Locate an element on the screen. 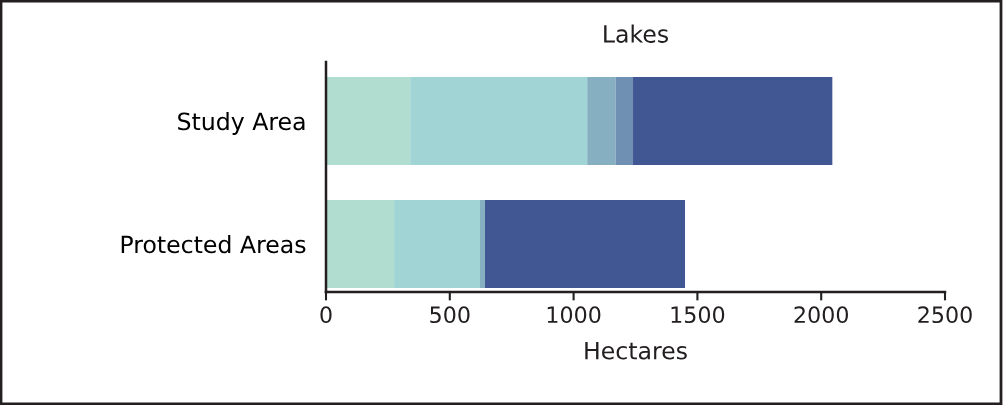  x-tick-label: 500 is located at coordinates (450, 315).